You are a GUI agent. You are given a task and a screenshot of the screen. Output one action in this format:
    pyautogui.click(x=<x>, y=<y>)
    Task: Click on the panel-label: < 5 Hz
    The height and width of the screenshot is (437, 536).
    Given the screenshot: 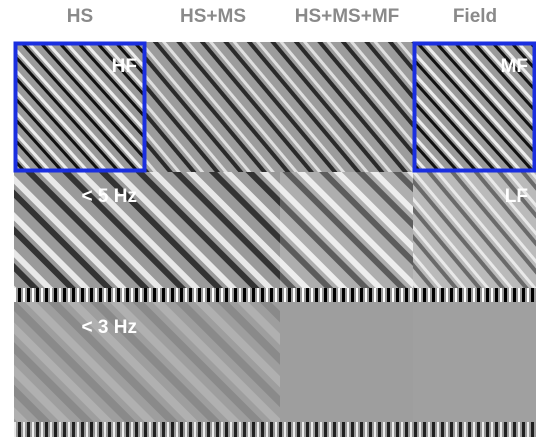 What is the action you would take?
    pyautogui.click(x=109, y=196)
    